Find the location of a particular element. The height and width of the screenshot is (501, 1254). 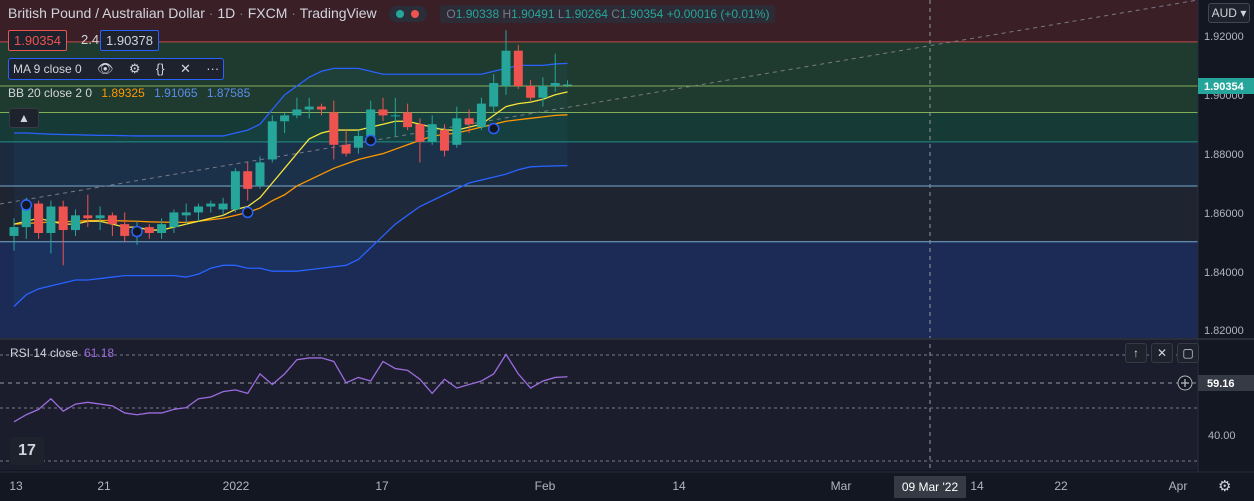

bb-basis-line is located at coordinates (290, 169).